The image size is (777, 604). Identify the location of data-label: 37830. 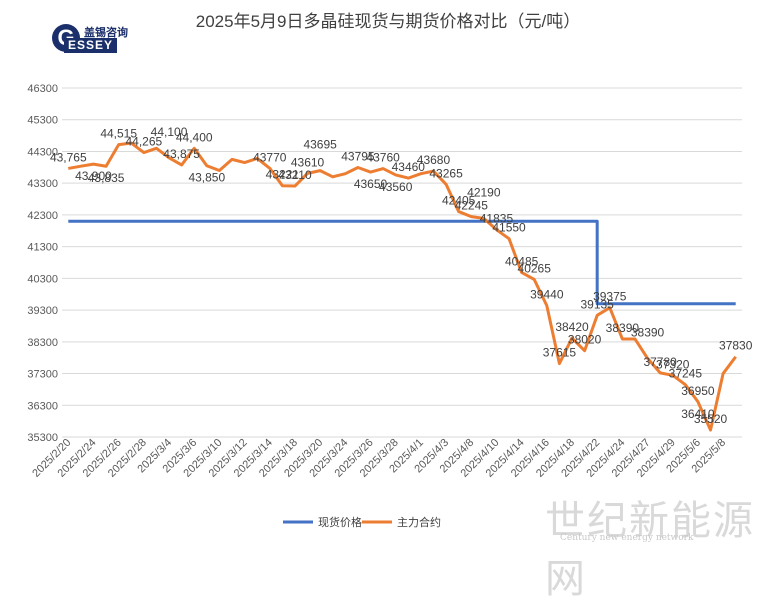
(736, 346).